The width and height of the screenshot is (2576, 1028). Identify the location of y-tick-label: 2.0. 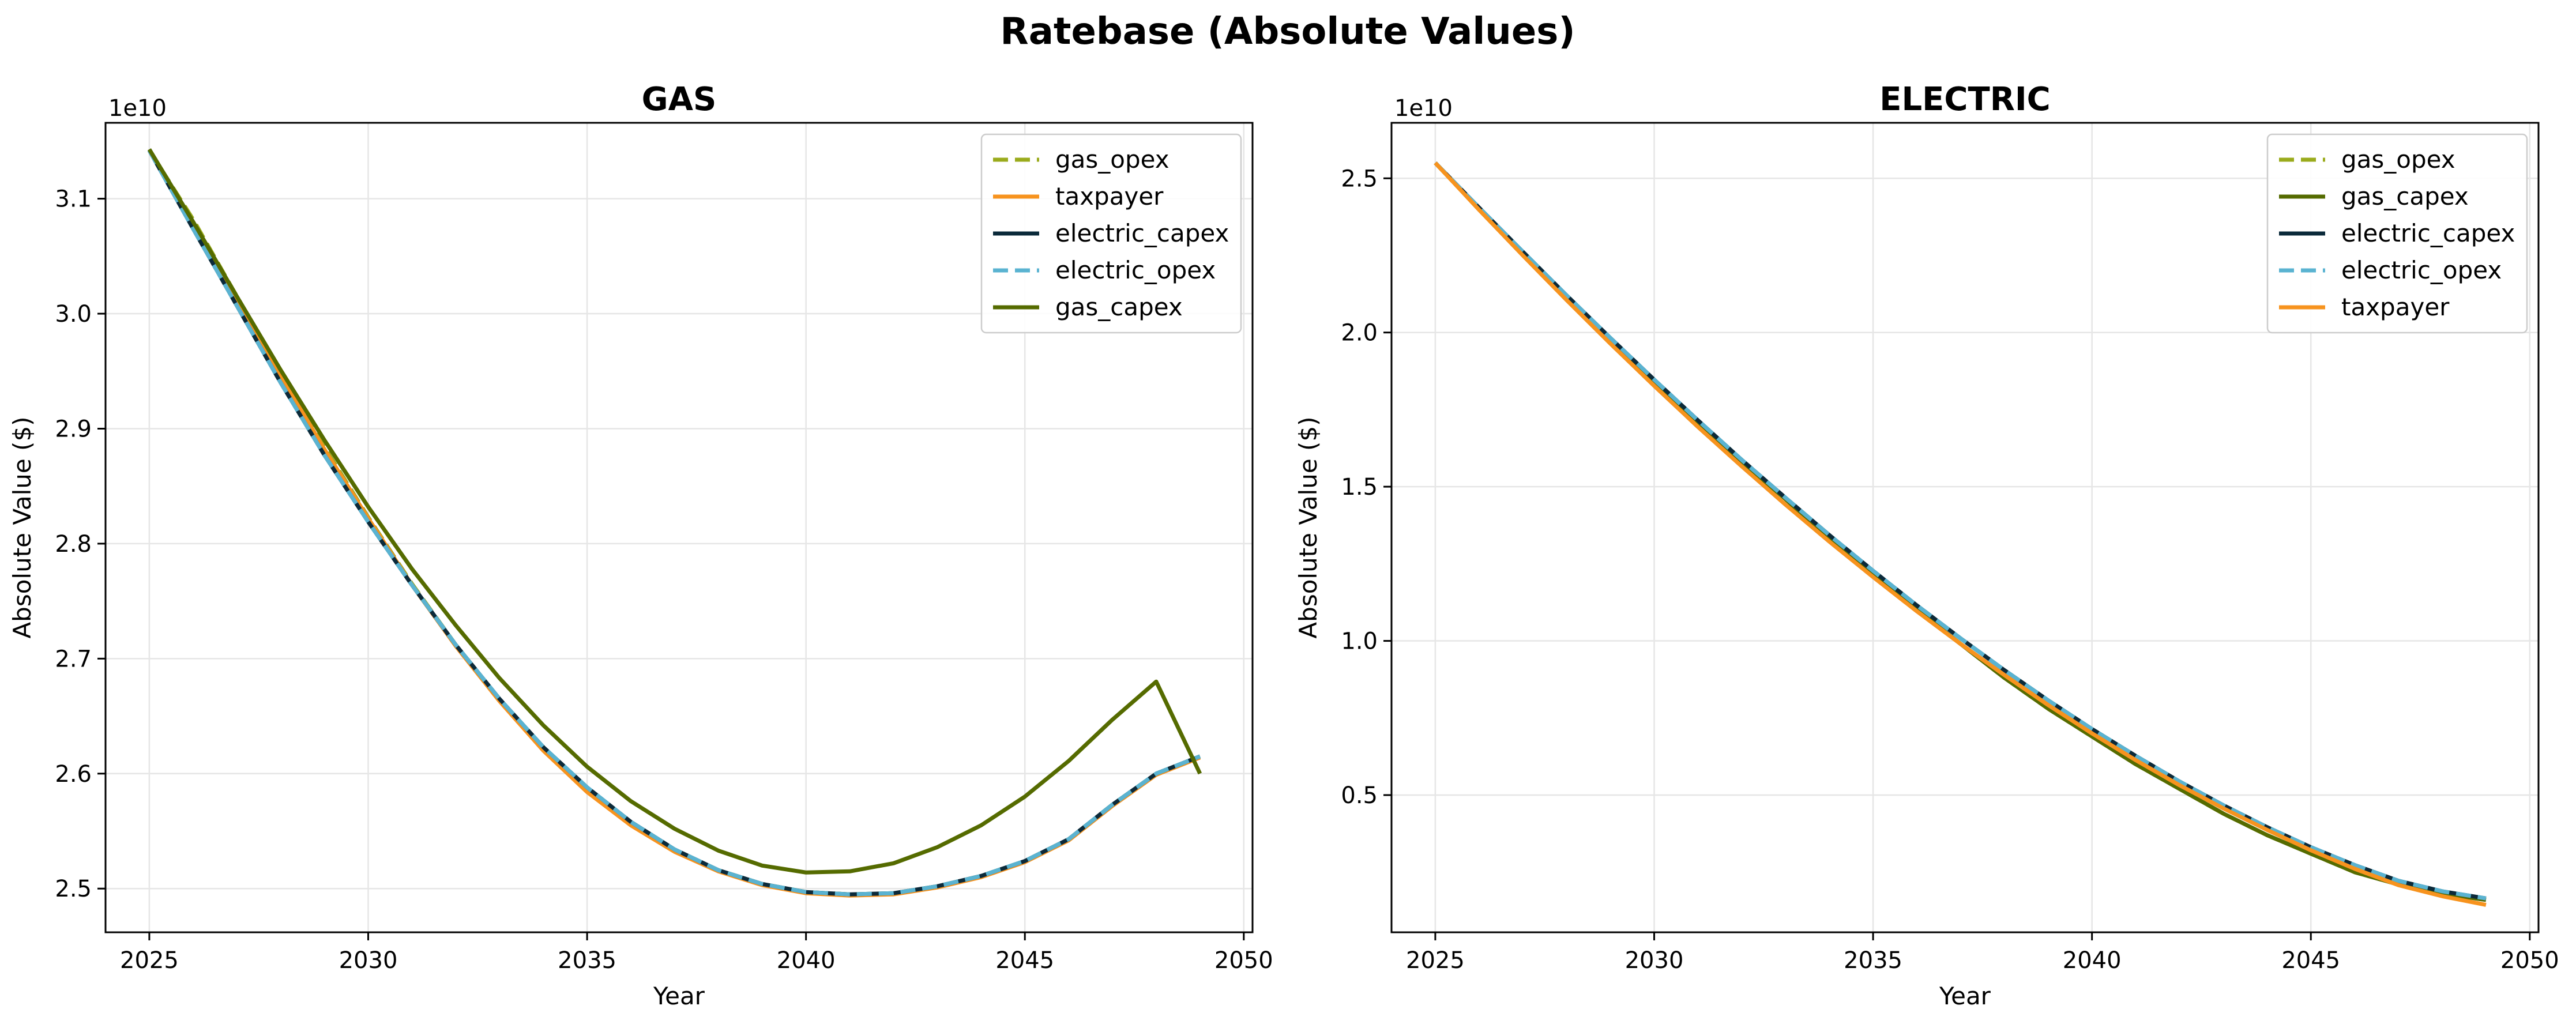
(1359, 333).